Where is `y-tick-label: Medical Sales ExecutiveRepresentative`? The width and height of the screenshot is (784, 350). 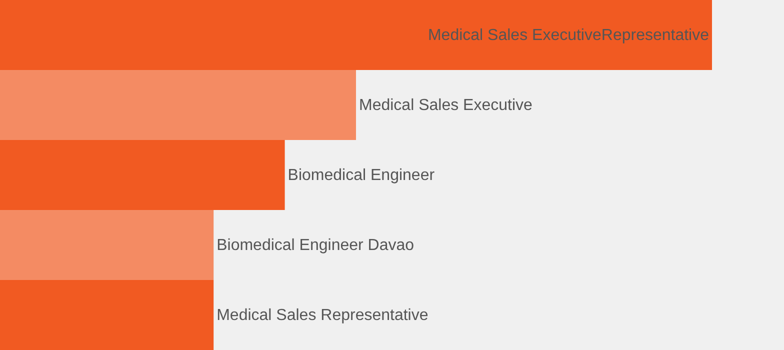 y-tick-label: Medical Sales ExecutiveRepresentative is located at coordinates (569, 35).